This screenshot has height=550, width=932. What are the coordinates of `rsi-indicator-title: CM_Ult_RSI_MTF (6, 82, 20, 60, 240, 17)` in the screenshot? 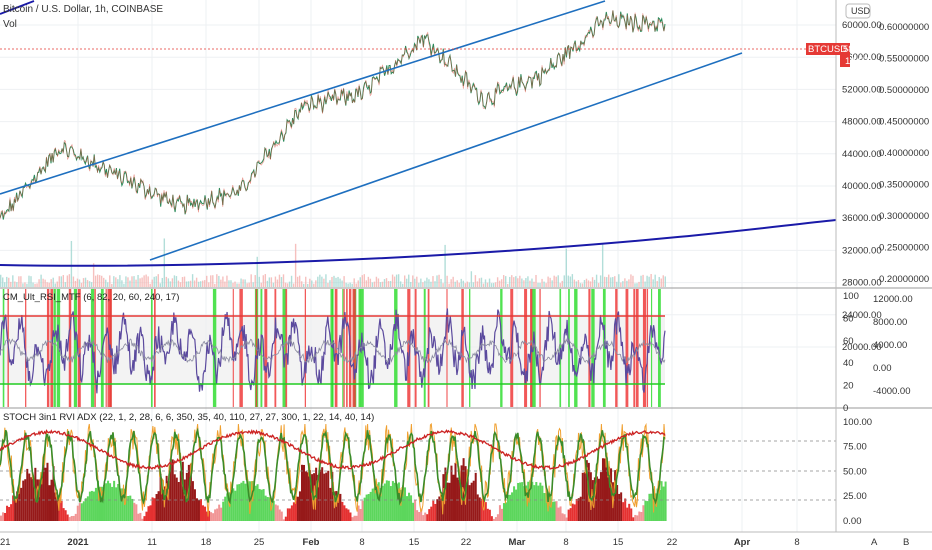 It's located at (91, 297).